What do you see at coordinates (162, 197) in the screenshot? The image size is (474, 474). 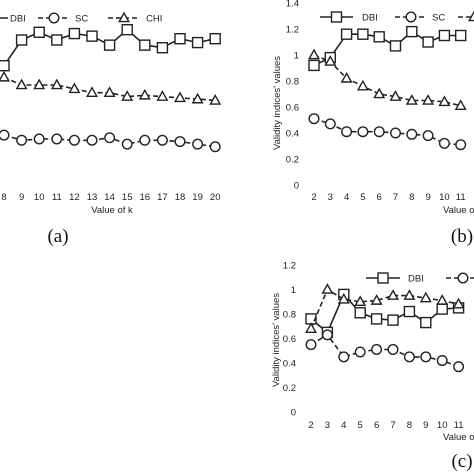 I see `x-tick-label: 17` at bounding box center [162, 197].